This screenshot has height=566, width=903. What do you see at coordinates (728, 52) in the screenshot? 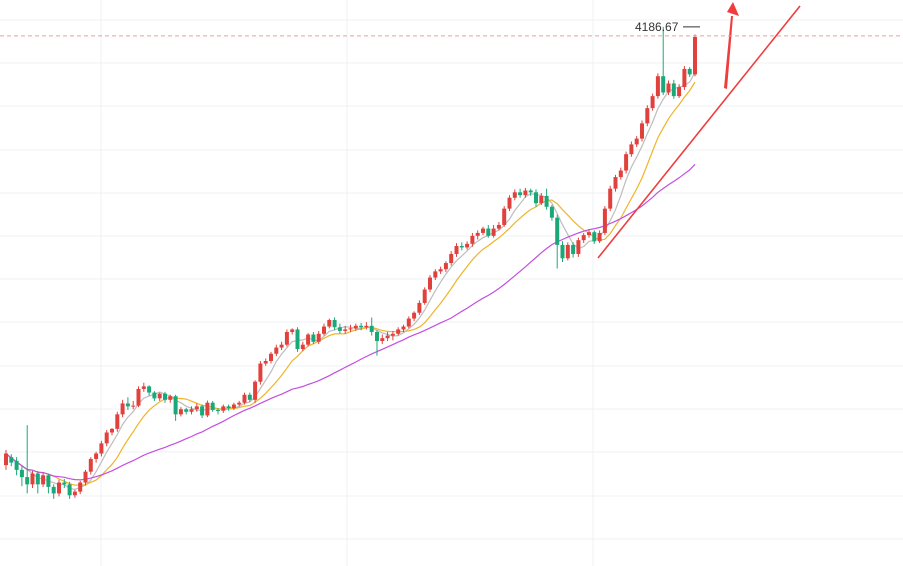
I see `up-arrow-shaft` at bounding box center [728, 52].